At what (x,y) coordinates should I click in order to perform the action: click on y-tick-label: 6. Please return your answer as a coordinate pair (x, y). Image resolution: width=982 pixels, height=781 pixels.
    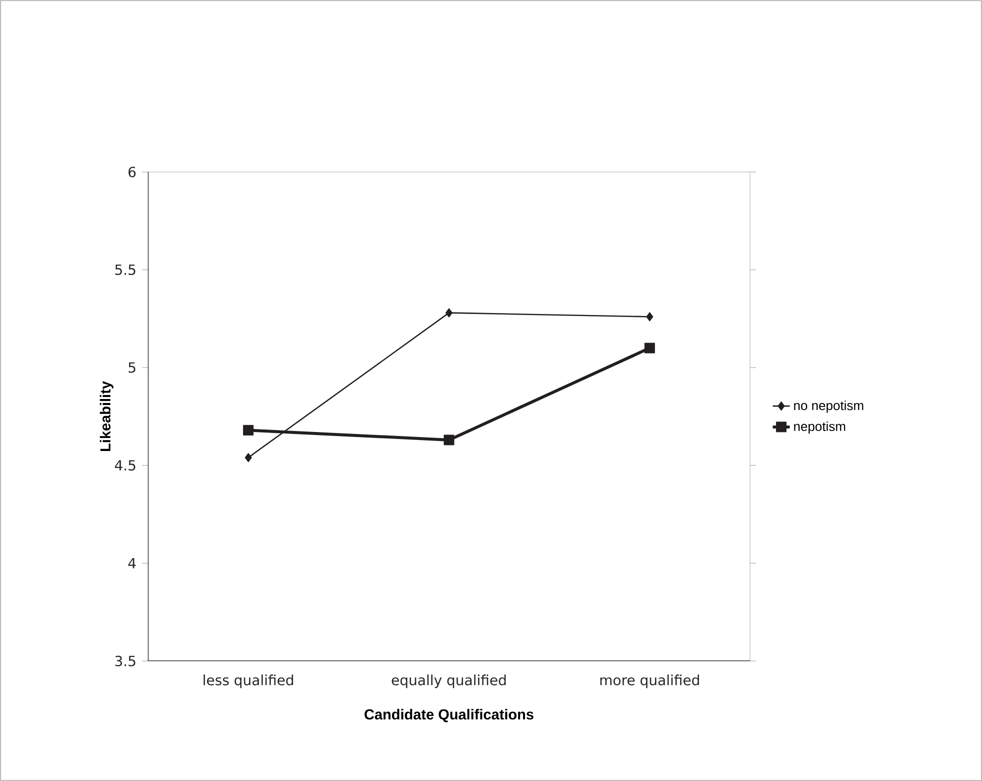
    Looking at the image, I should click on (132, 172).